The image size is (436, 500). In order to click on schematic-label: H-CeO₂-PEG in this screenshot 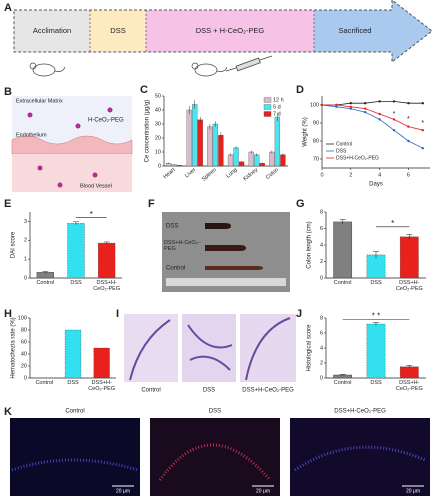, I will do `click(106, 121)`.